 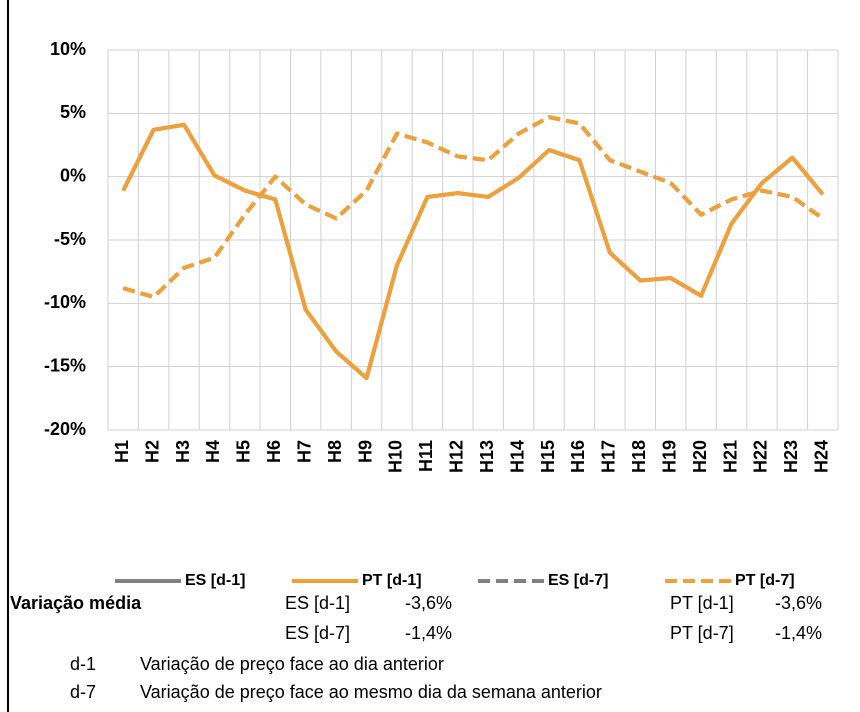 I want to click on legend-label: ES [d-1], so click(x=215, y=580).